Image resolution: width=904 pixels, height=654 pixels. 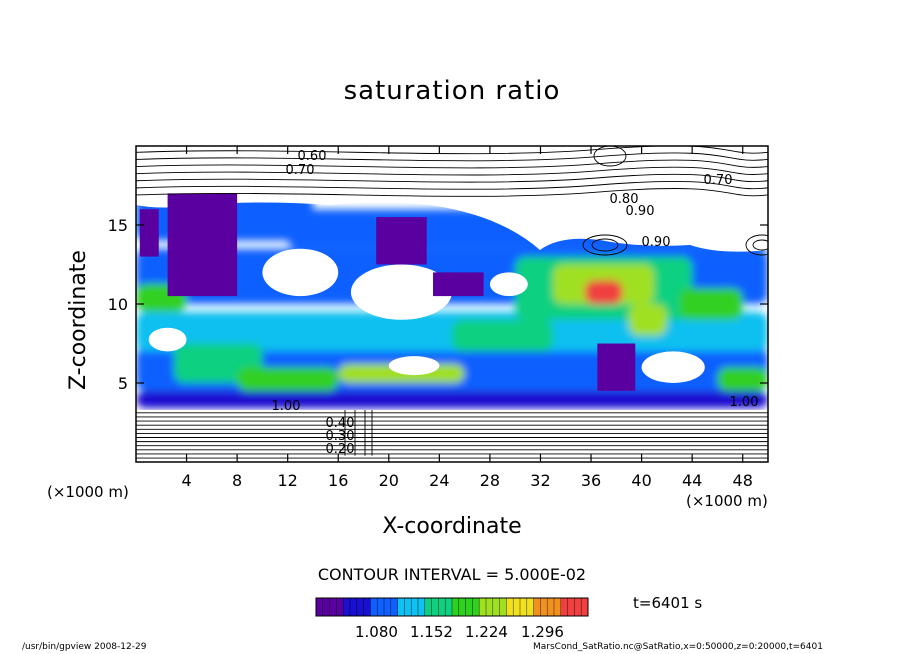 What do you see at coordinates (431, 632) in the screenshot?
I see `colorbar-tick-label: 1.152` at bounding box center [431, 632].